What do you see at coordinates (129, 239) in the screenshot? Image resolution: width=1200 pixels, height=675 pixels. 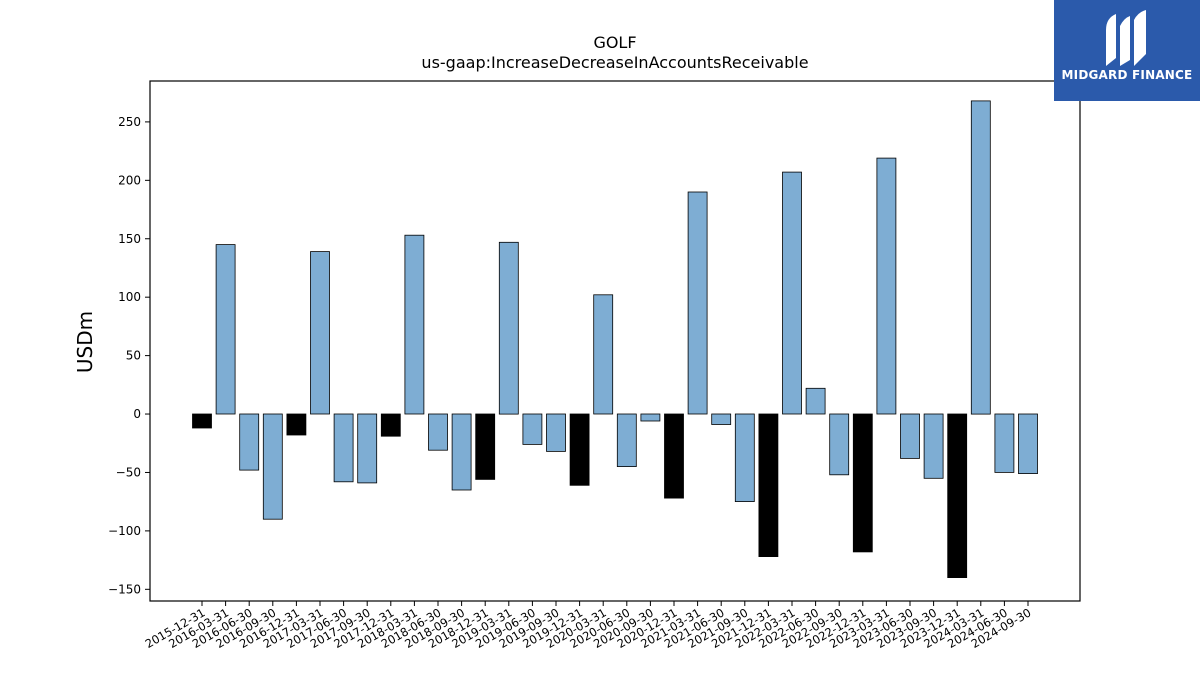 I see `y-tick-label: 150` at bounding box center [129, 239].